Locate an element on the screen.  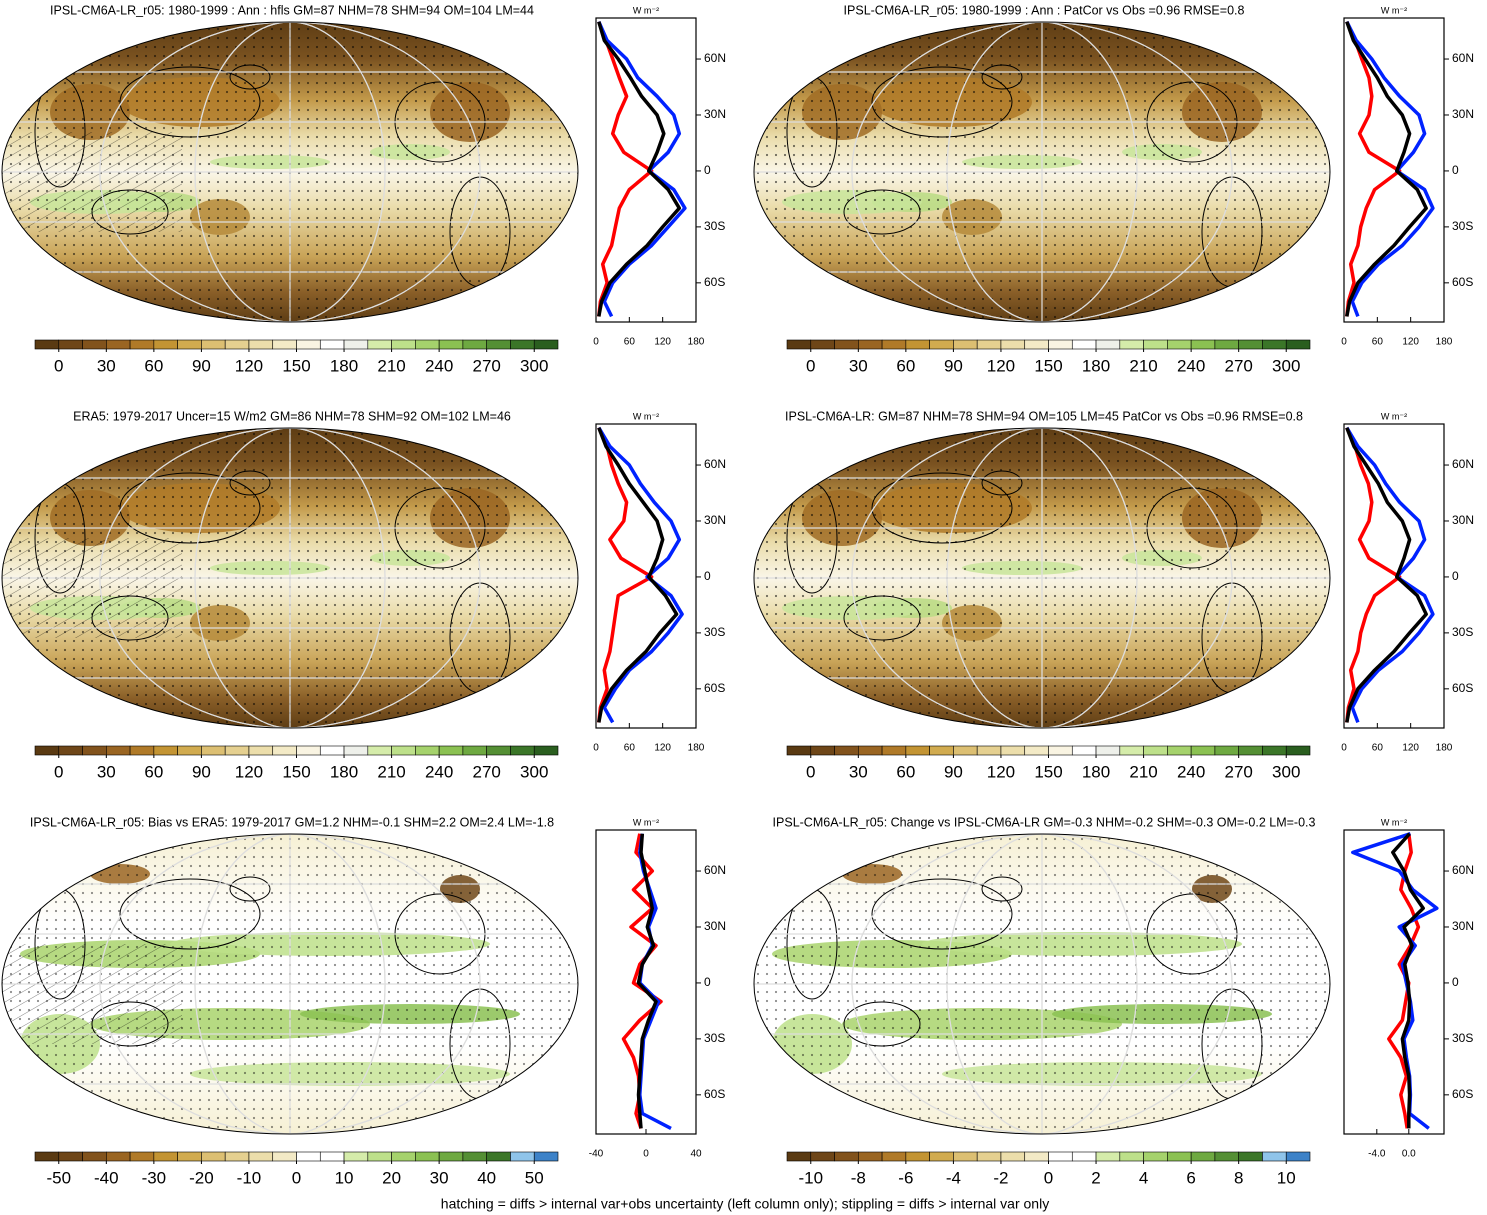
colorbar-label: 10 is located at coordinates (1286, 1177).